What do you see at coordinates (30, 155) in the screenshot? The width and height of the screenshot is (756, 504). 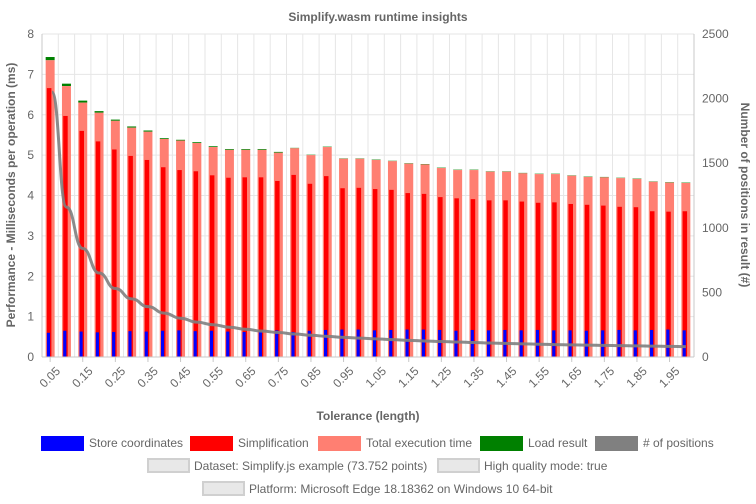 I see `y-left-tick-label: 5` at bounding box center [30, 155].